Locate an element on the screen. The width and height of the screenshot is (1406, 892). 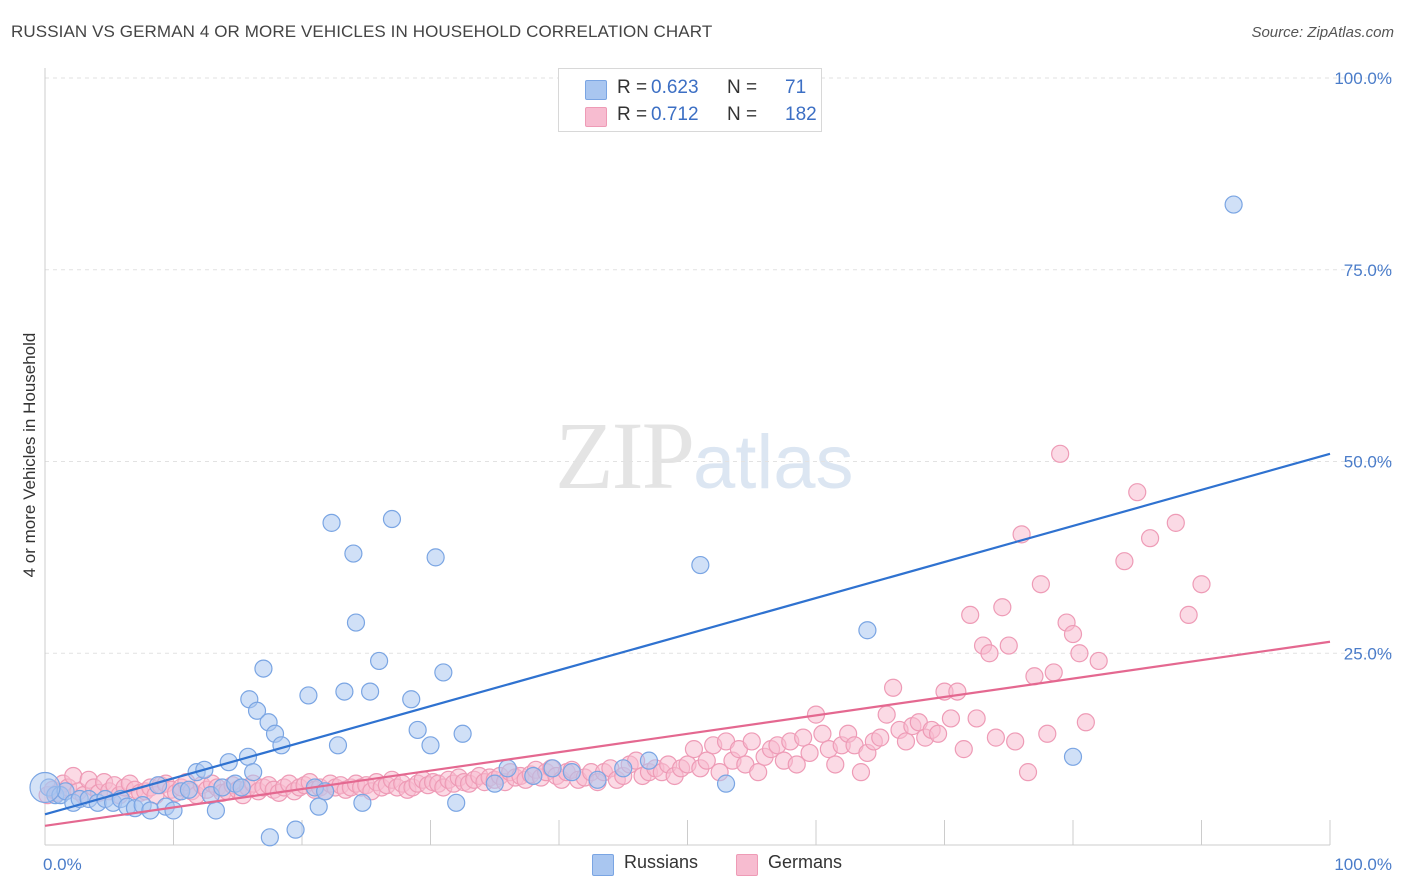
y-tick-label: 25.0% is located at coordinates (1368, 653).